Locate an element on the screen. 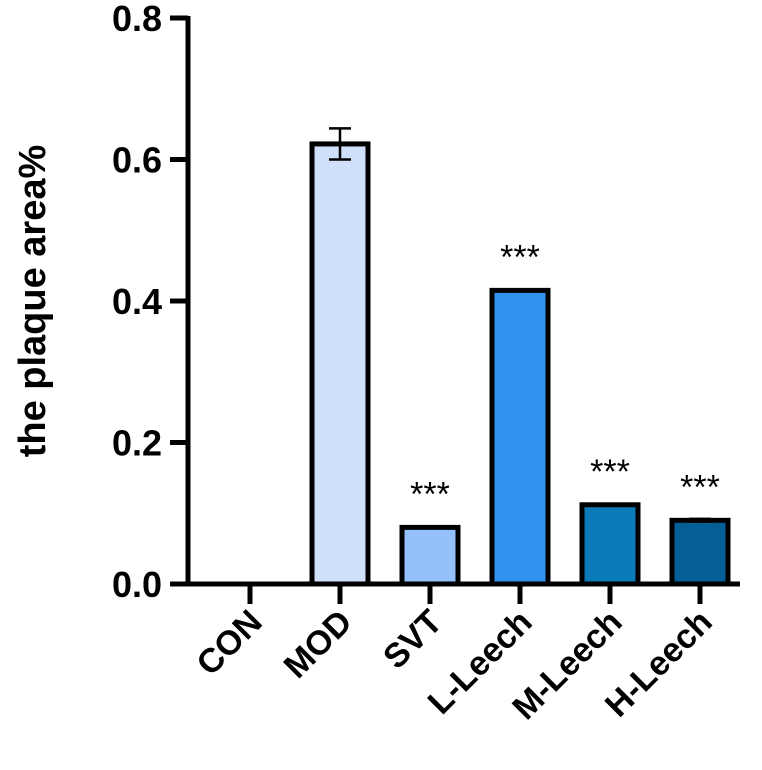 This screenshot has width=762, height=770. x-axis is located at coordinates (463, 592).